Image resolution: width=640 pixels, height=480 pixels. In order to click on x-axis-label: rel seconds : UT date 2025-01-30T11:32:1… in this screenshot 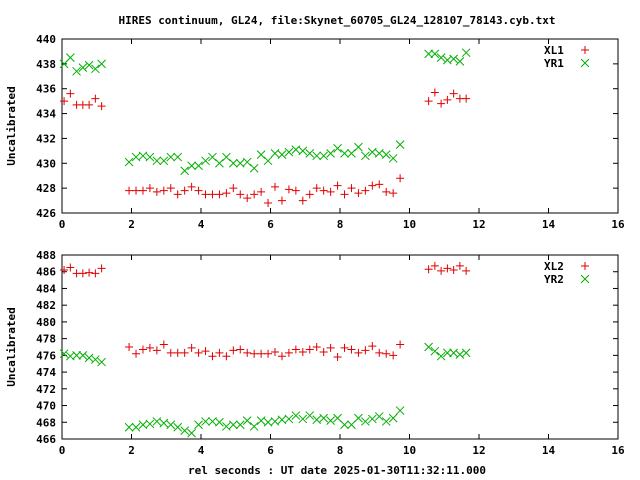, I will do `click(337, 470)`.